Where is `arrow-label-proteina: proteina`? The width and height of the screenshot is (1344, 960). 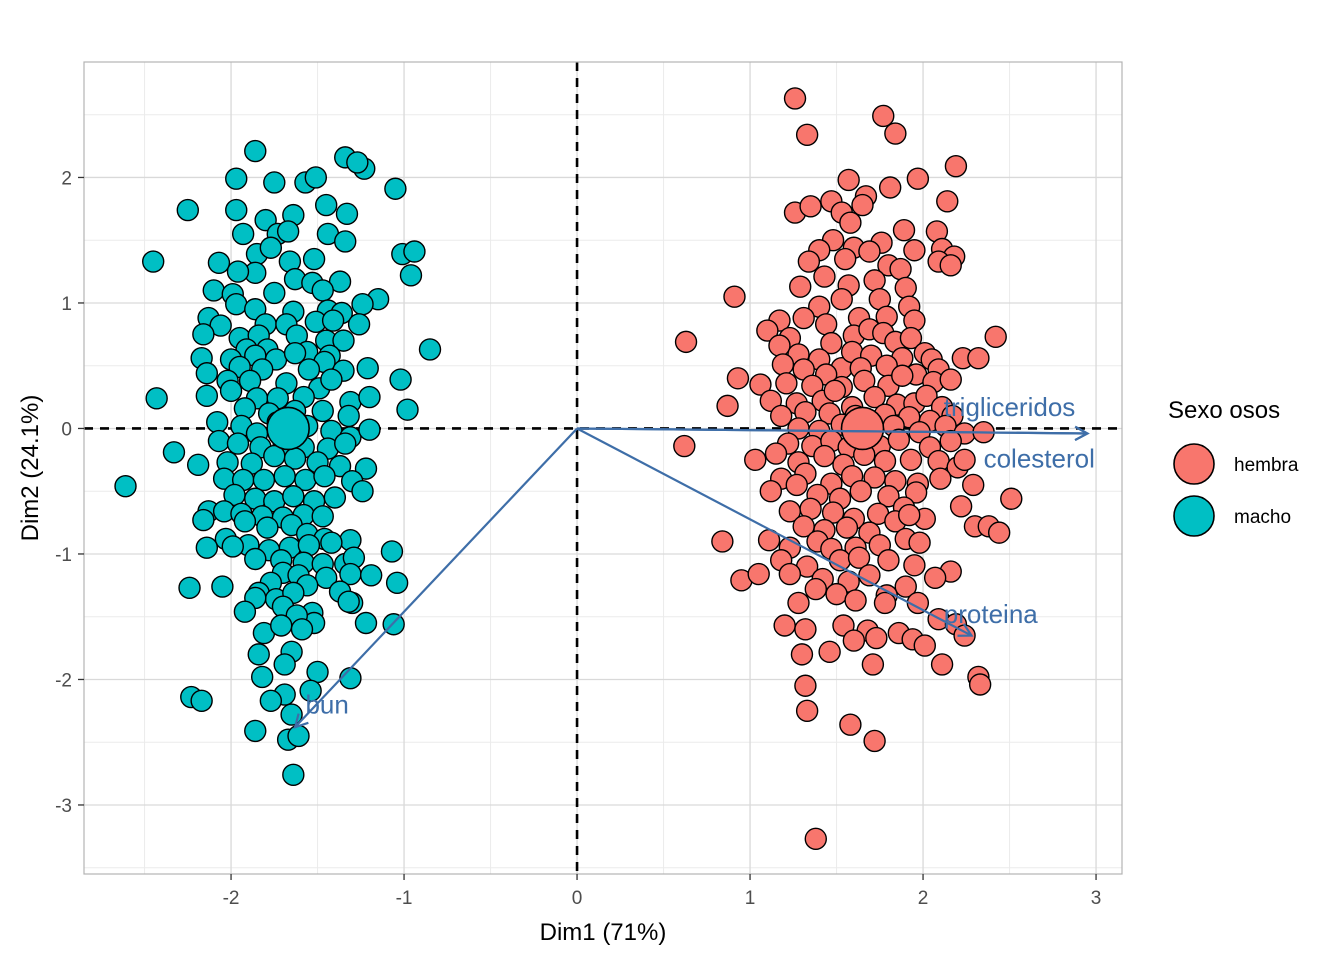
arrow-label-proteina: proteina is located at coordinates (991, 614).